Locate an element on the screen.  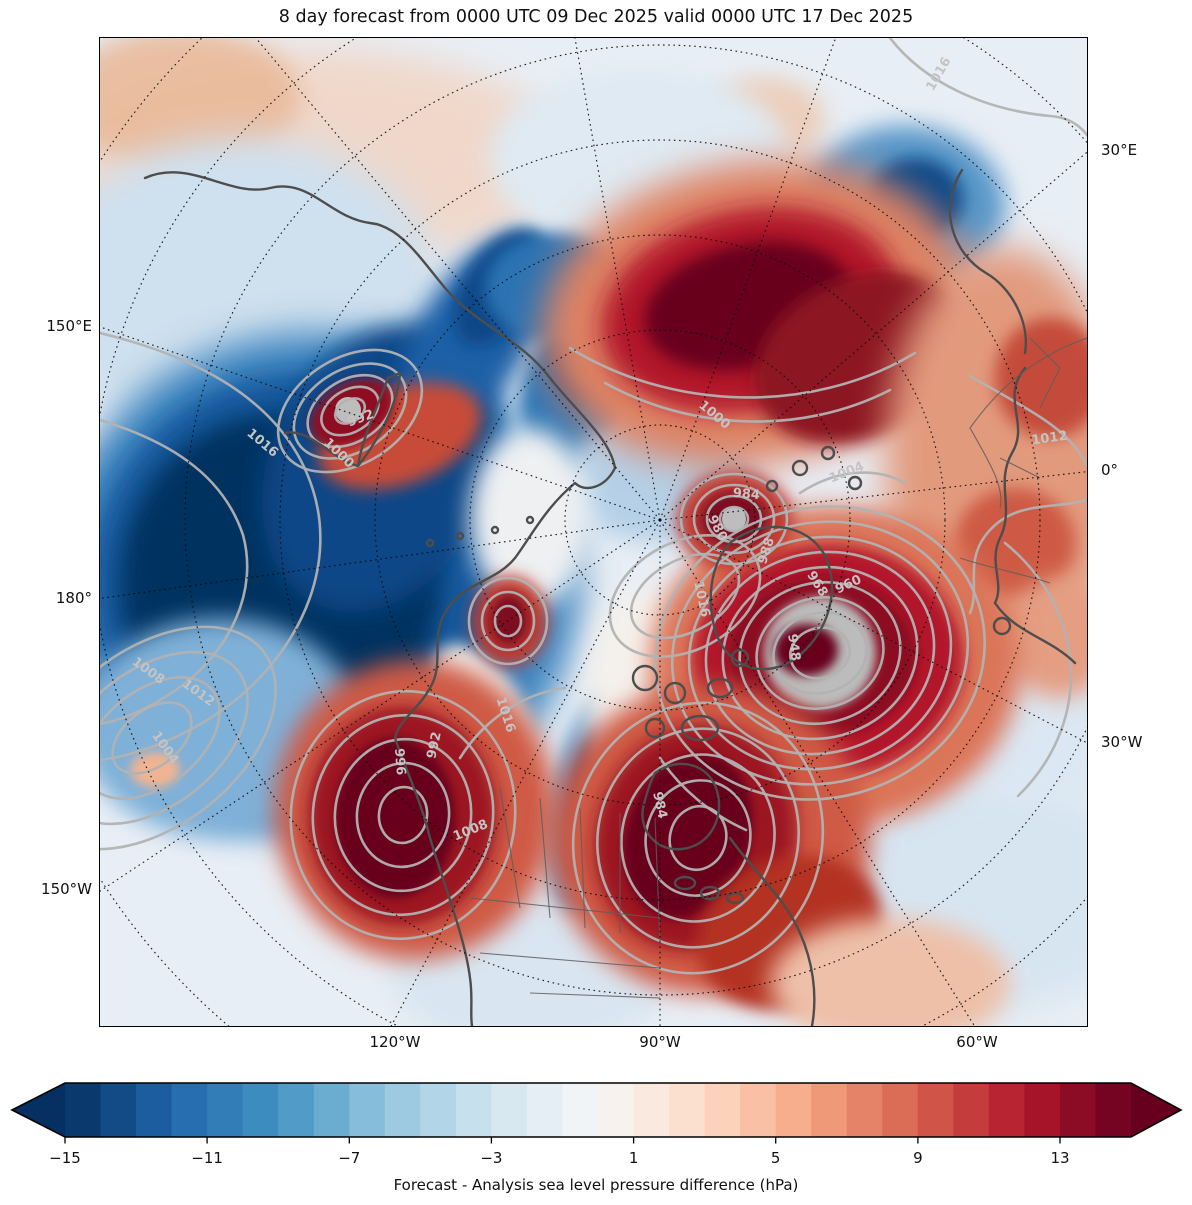
colorbar-tick-label: −11 is located at coordinates (207, 1158).